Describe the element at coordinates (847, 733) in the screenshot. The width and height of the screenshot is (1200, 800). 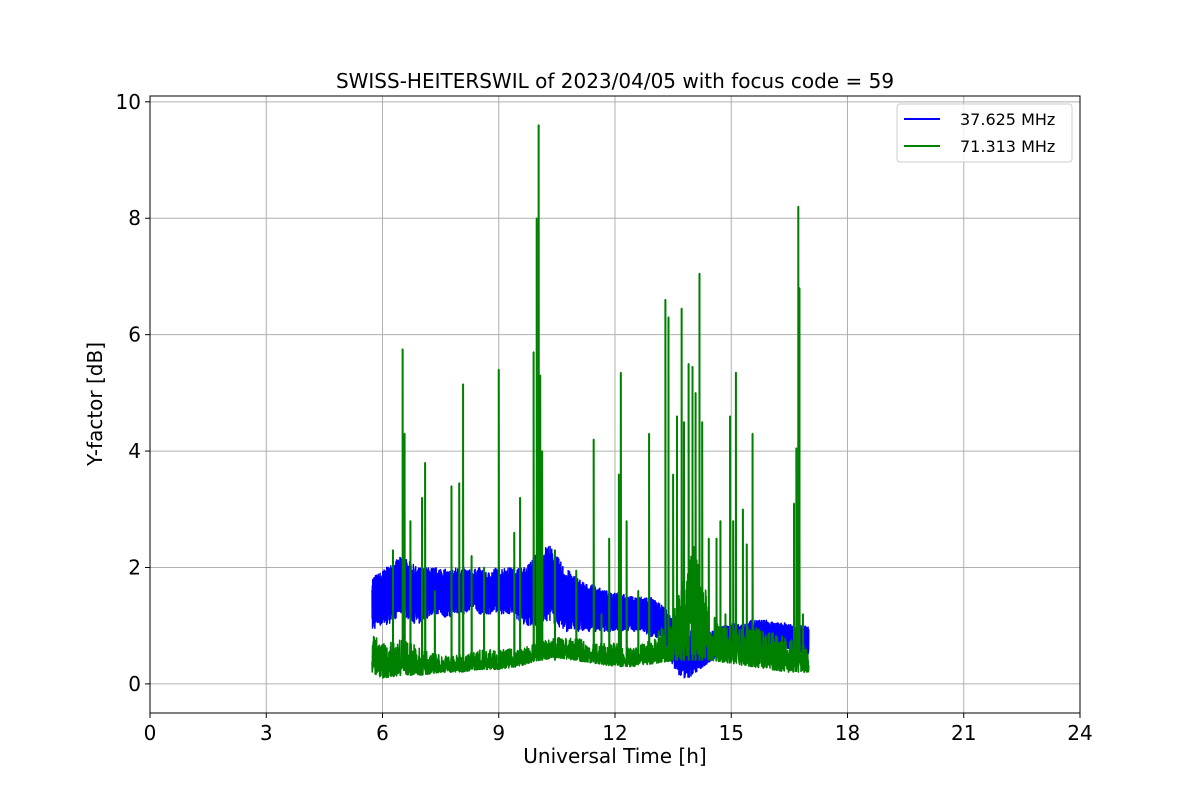
I see `x-tick-label: 18` at that location.